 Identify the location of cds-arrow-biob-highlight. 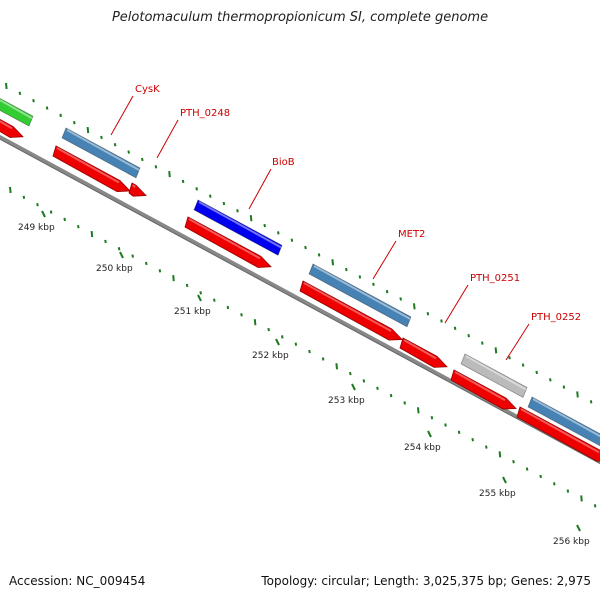
(224, 239).